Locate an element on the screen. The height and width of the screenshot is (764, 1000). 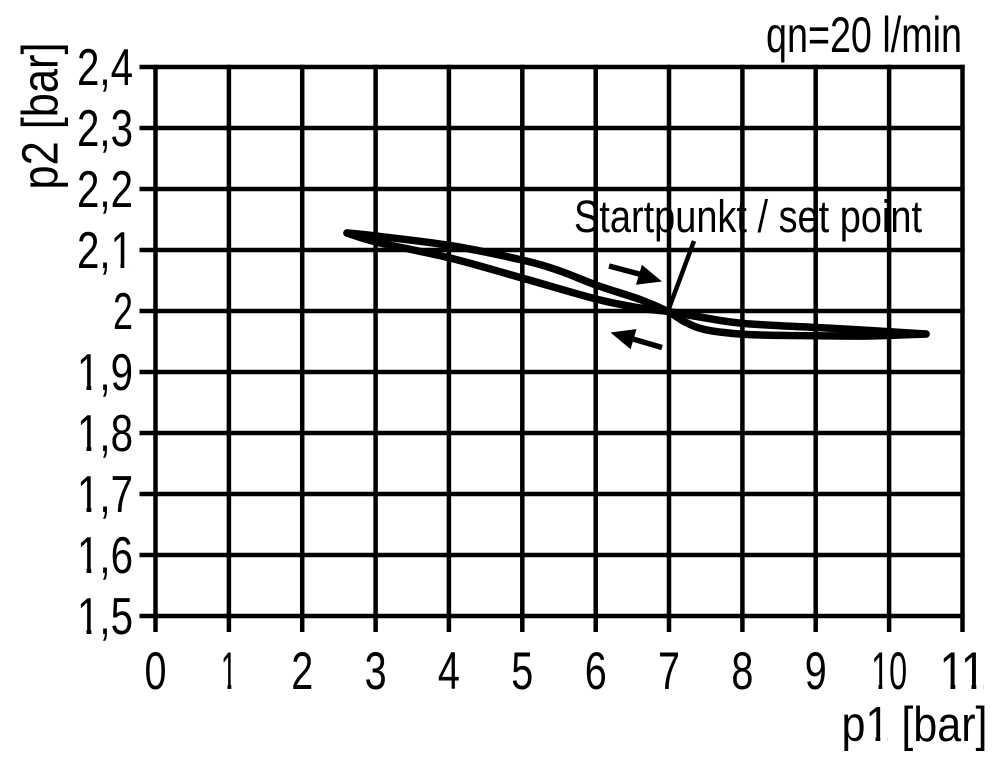
svg-text: 1,7 is located at coordinates (105, 494).